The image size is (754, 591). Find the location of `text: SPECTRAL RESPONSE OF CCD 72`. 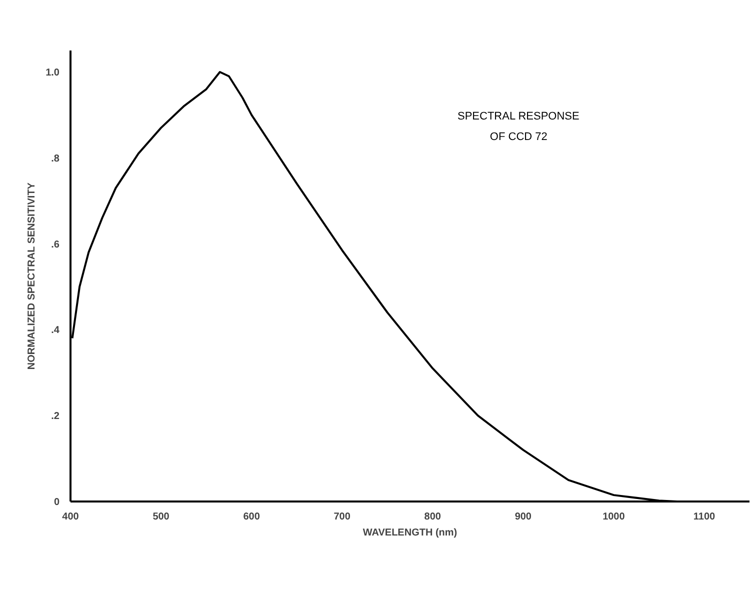

text: SPECTRAL RESPONSE OF CCD 72 is located at coordinates (519, 126).